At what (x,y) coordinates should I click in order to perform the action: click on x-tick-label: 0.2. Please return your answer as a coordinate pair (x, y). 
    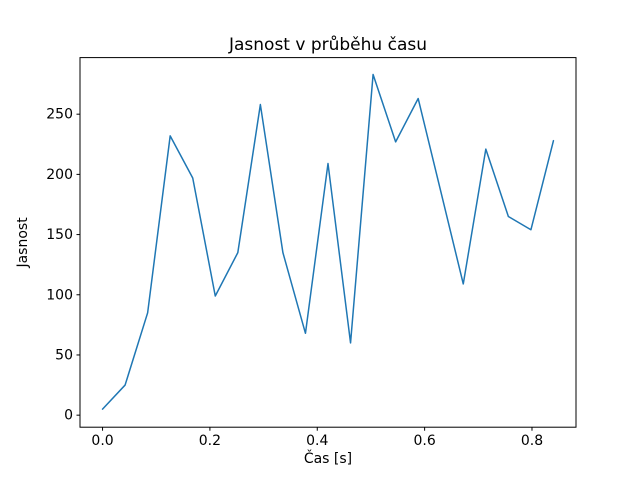
    Looking at the image, I should click on (210, 441).